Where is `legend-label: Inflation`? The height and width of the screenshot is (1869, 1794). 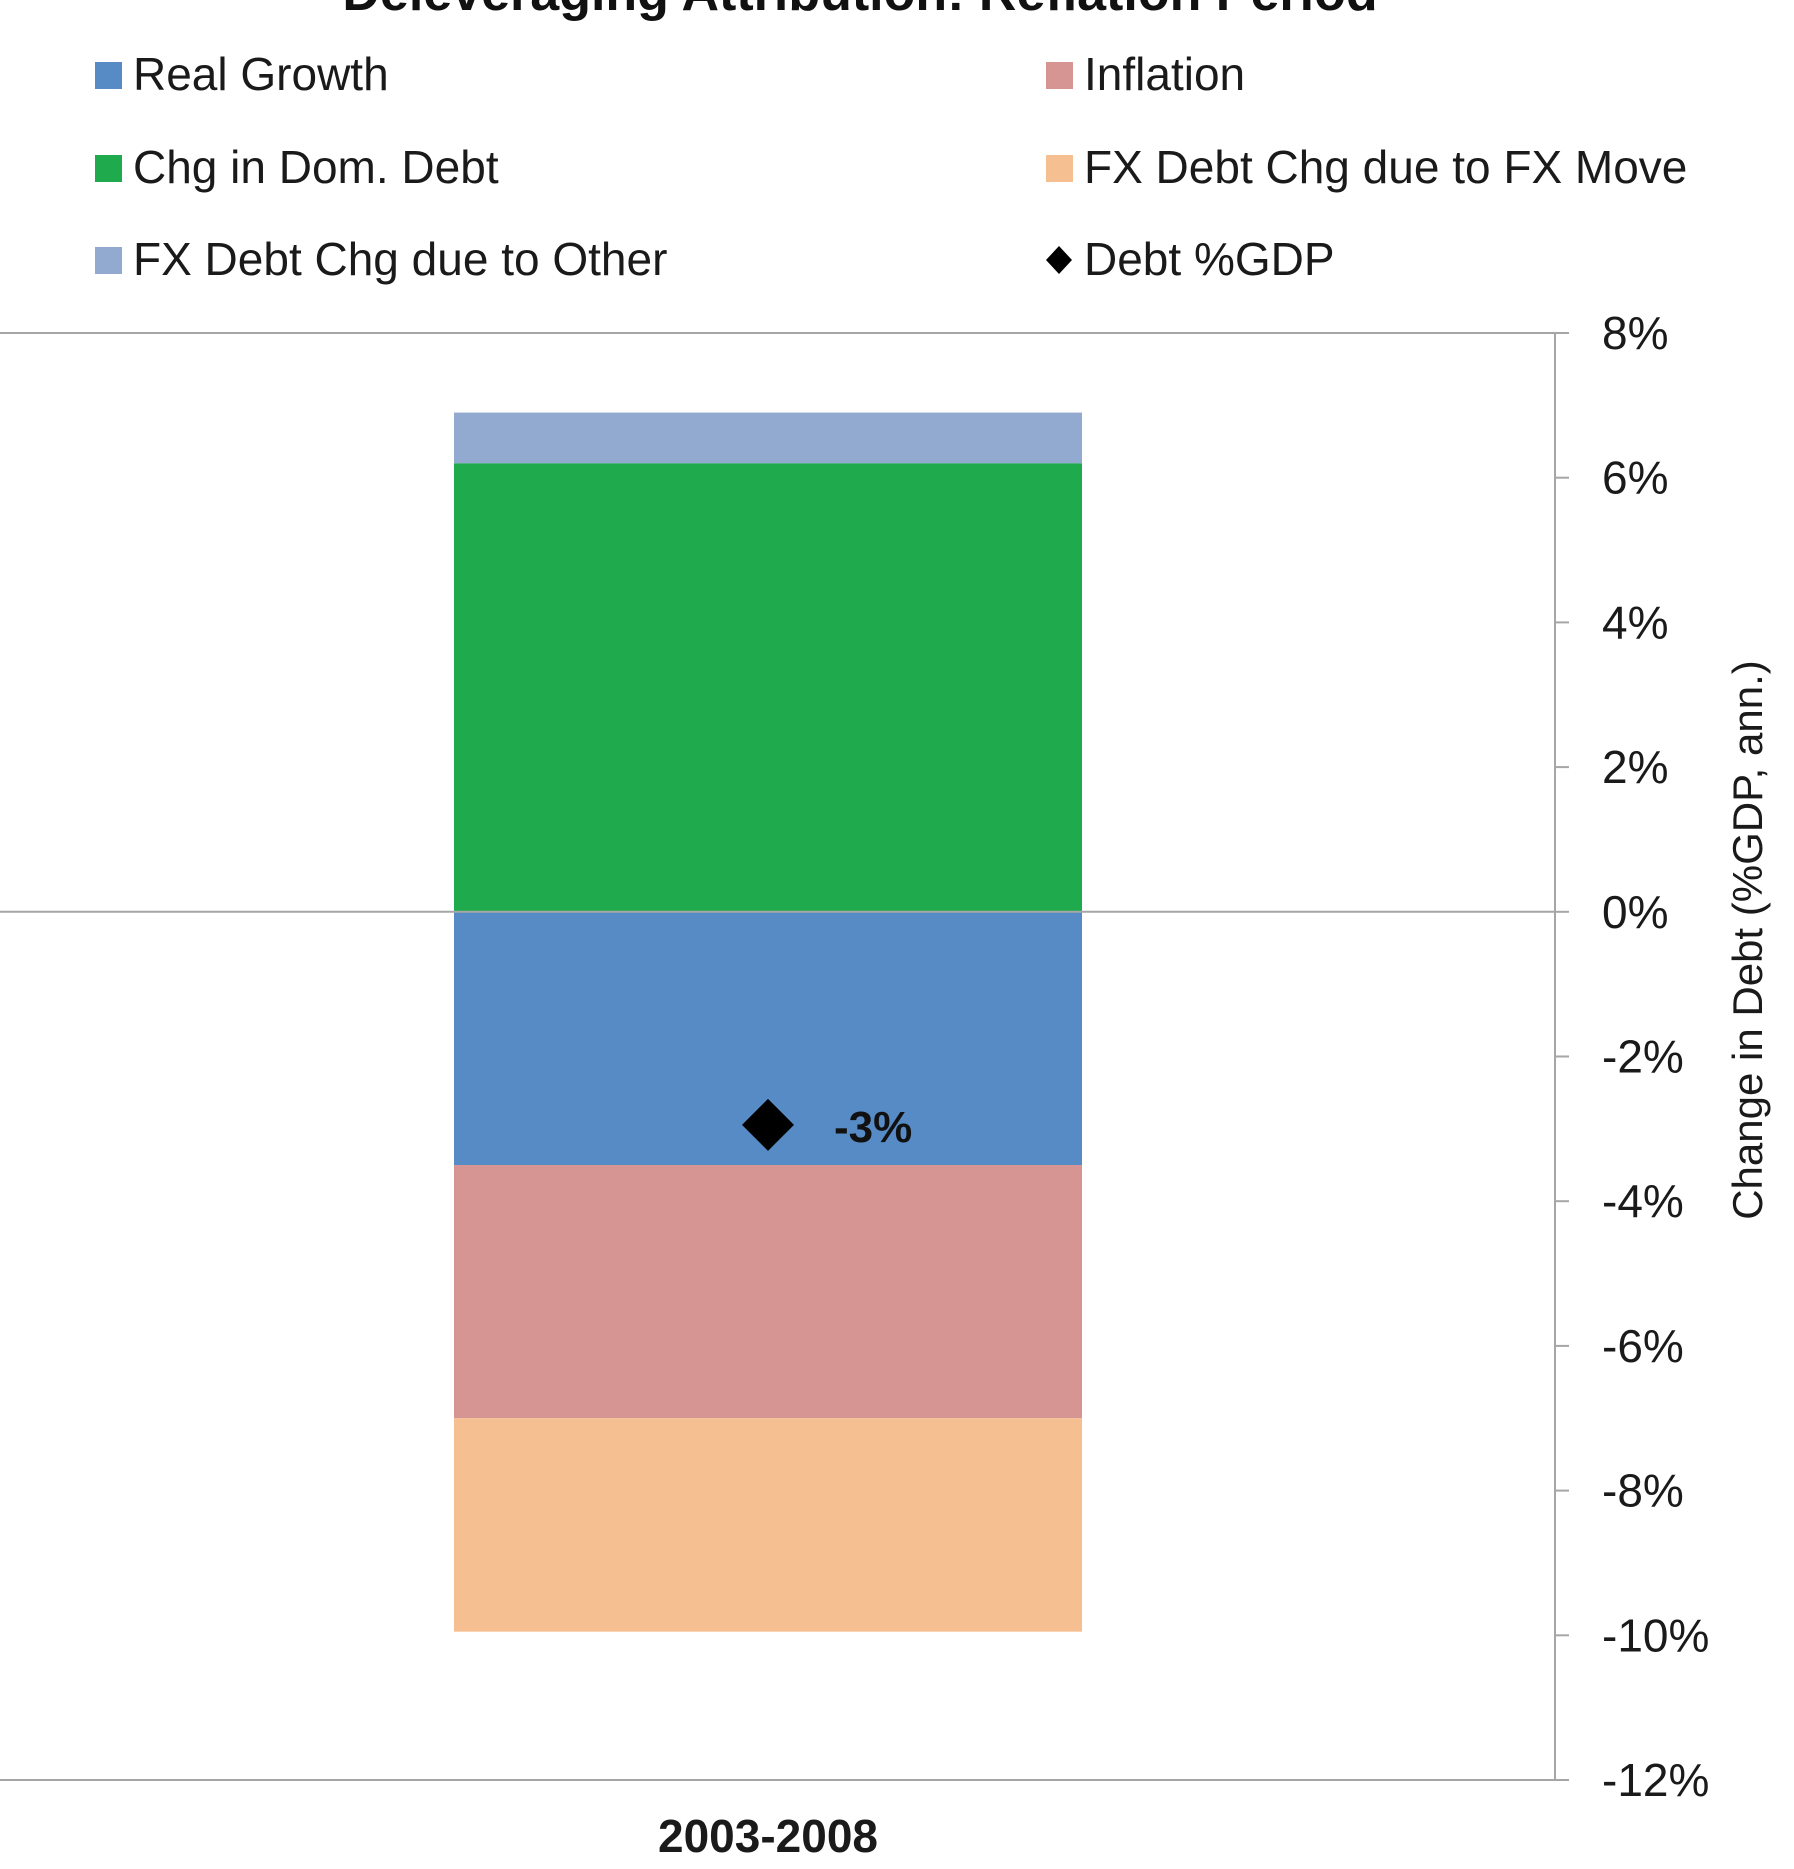
legend-label: Inflation is located at coordinates (1164, 74).